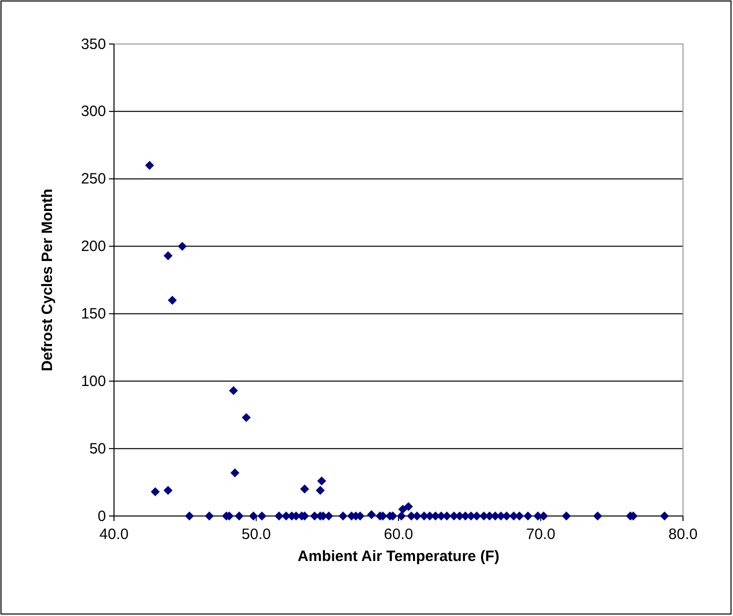 The width and height of the screenshot is (733, 616). I want to click on y-tick-label: 350, so click(93, 44).